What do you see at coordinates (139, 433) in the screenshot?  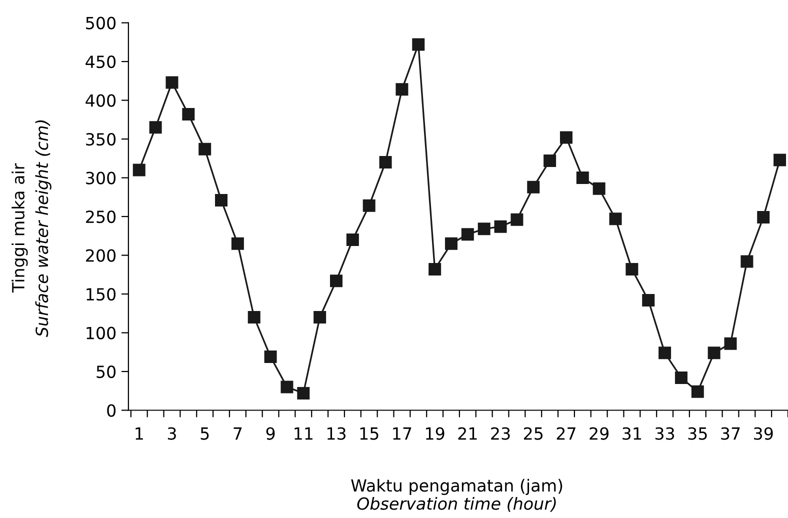 I see `x-tick-label: 1` at bounding box center [139, 433].